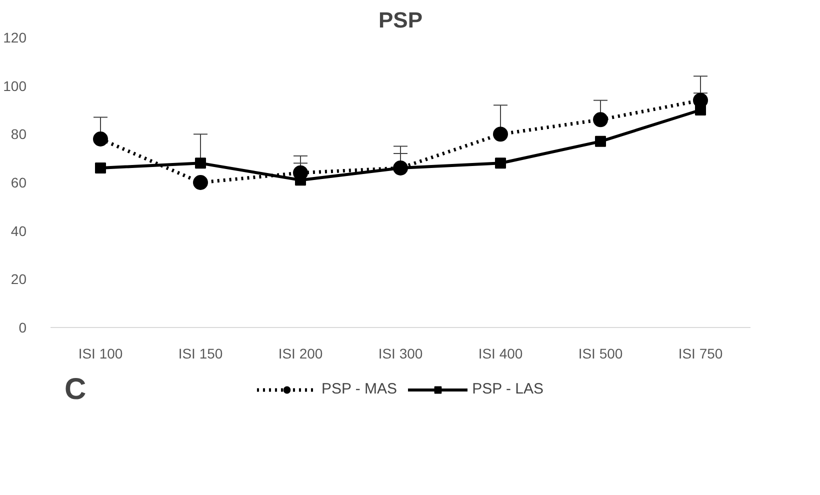  I want to click on x-tick-label: ISI 300, so click(400, 354).